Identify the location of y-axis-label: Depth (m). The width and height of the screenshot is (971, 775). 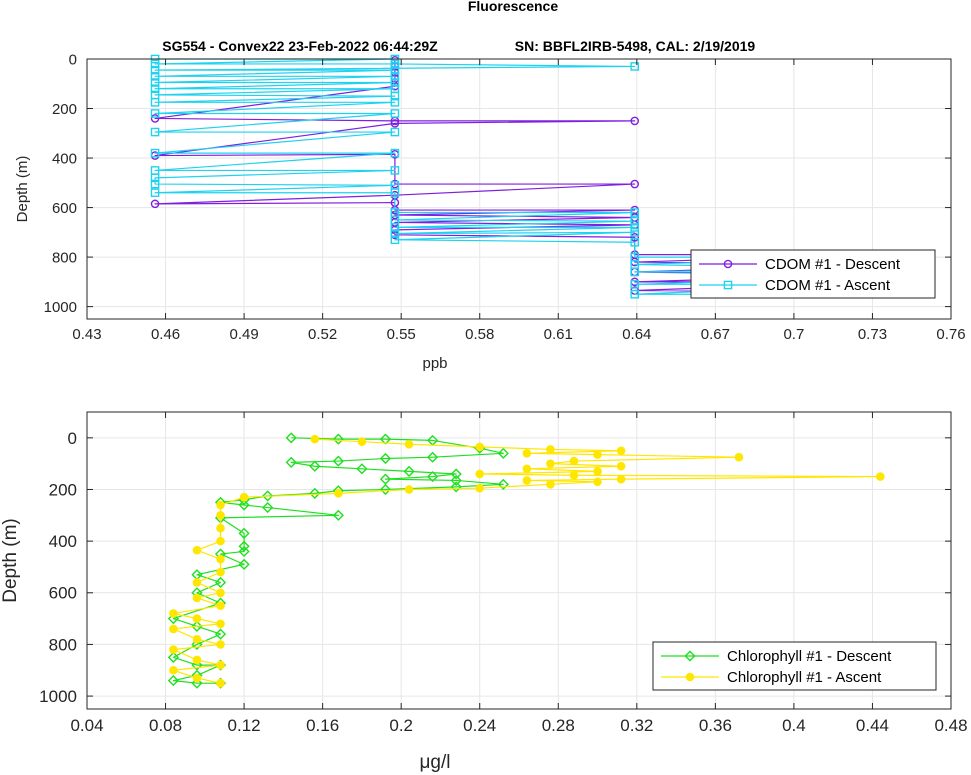
(10, 560).